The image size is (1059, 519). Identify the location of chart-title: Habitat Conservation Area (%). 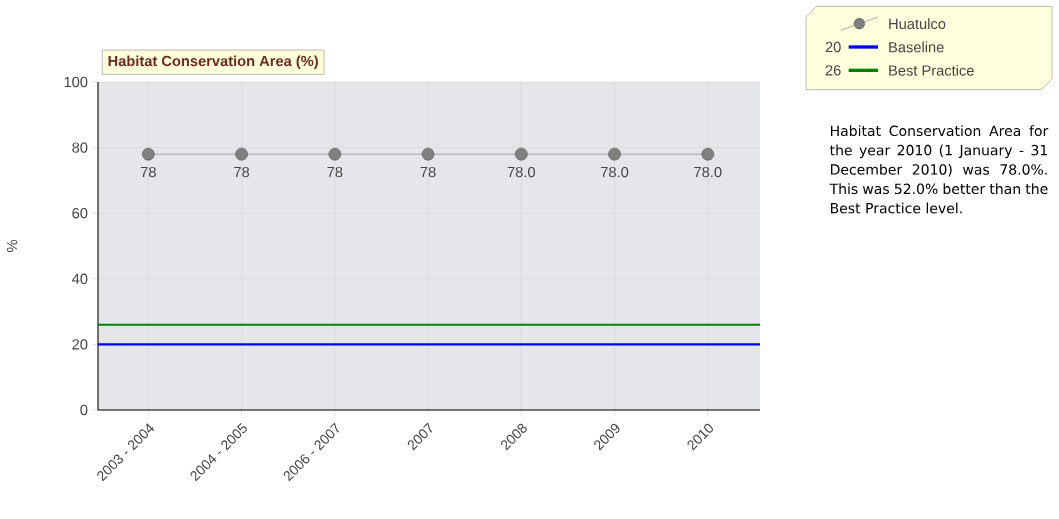
(213, 62).